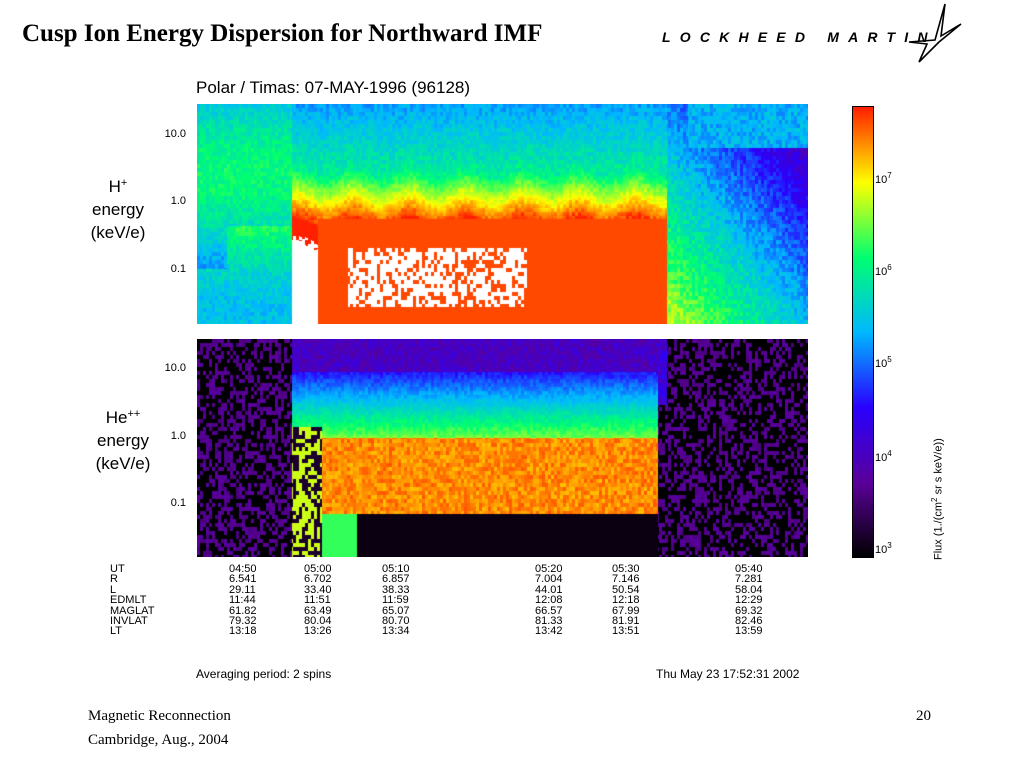 The height and width of the screenshot is (768, 1024). I want to click on orbit-value: 12:29, so click(749, 600).